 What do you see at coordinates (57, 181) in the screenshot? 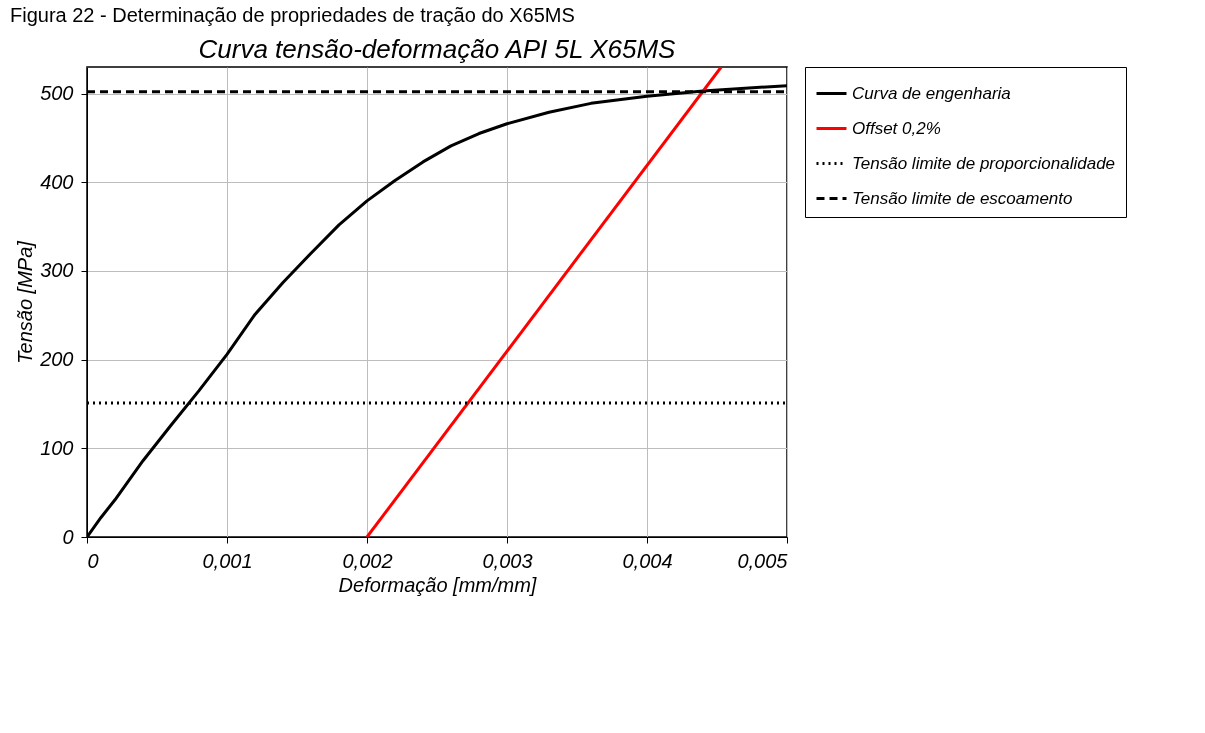
I see `y-tick-label: 400` at bounding box center [57, 181].